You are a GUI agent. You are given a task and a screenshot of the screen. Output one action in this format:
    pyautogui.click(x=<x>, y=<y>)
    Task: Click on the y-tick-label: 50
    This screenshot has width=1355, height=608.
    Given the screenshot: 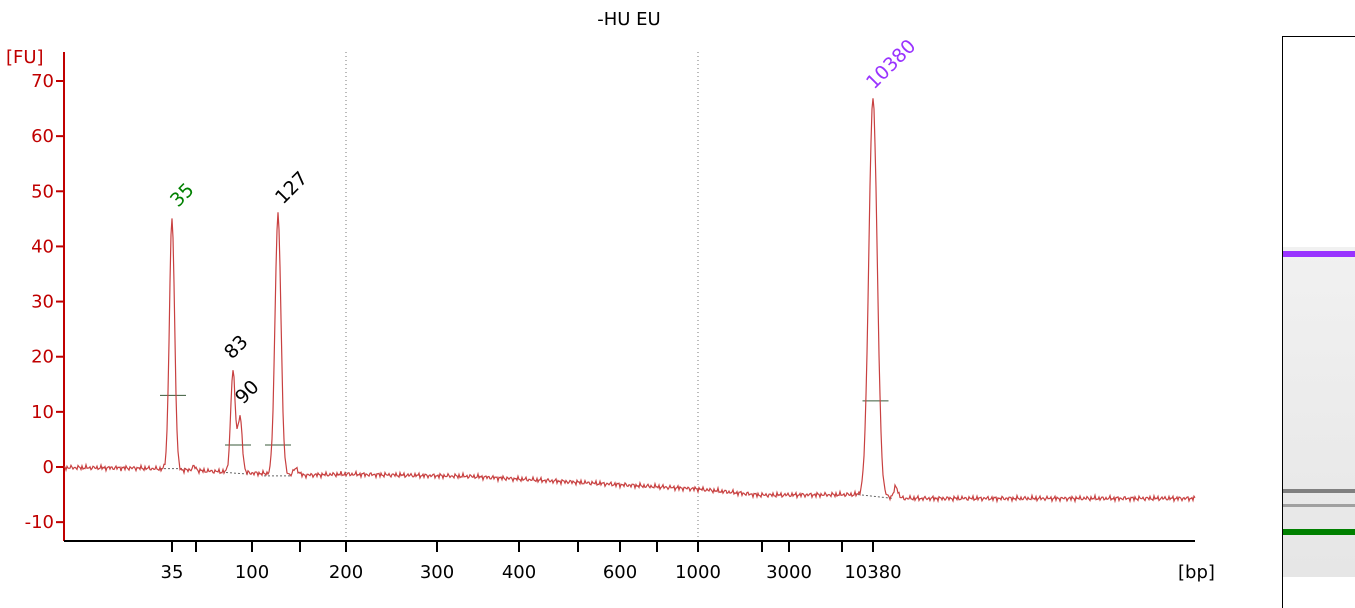 What is the action you would take?
    pyautogui.click(x=42, y=191)
    